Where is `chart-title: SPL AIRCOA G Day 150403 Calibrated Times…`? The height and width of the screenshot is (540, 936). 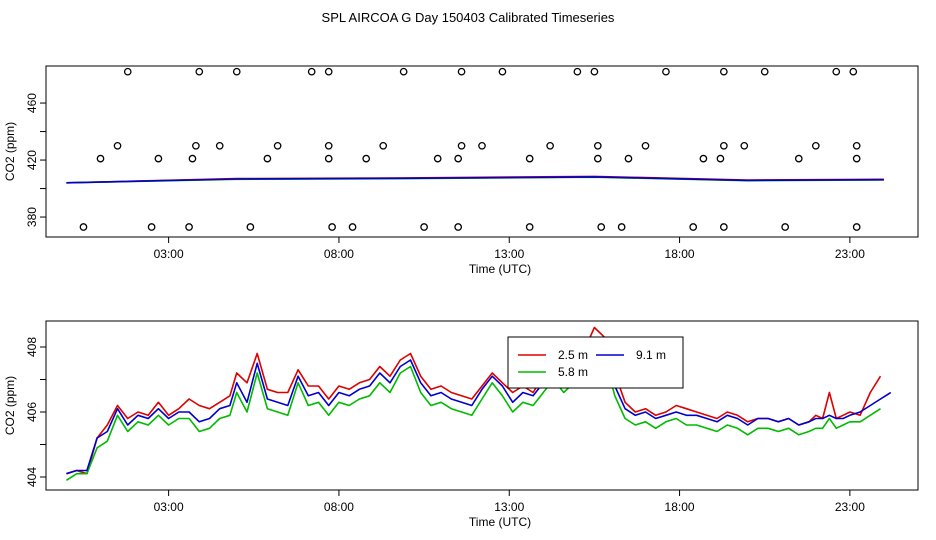
chart-title: SPL AIRCOA G Day 150403 Calibrated Times… is located at coordinates (468, 17).